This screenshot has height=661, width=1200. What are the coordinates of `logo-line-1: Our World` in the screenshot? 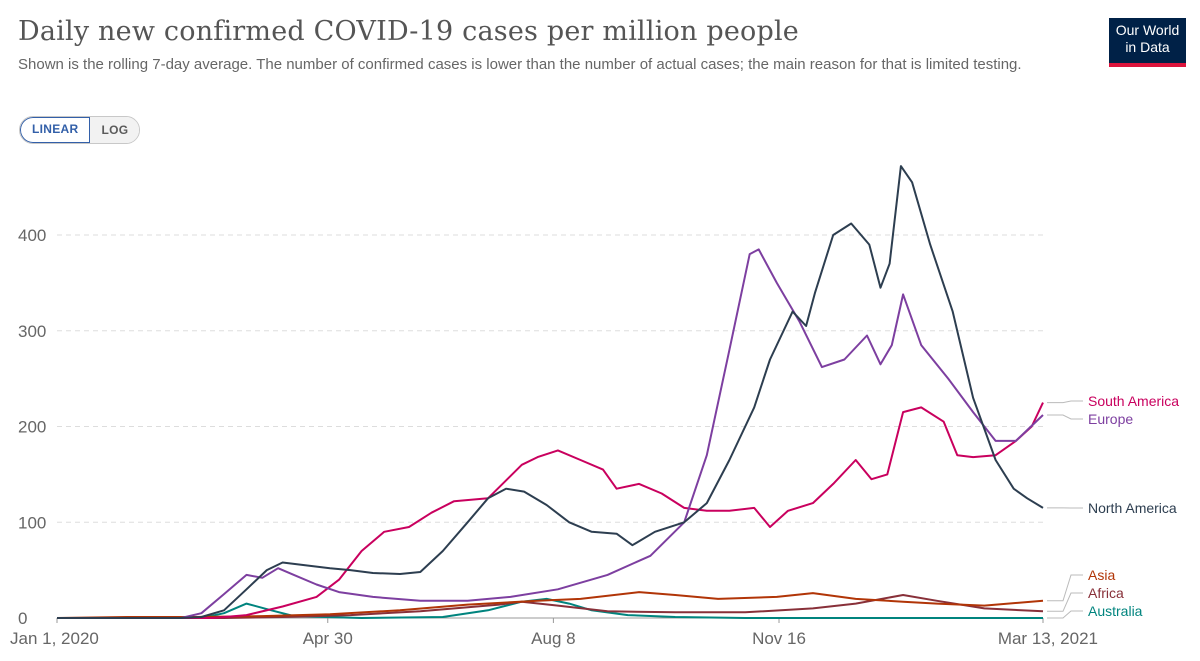 It's located at (1147, 30).